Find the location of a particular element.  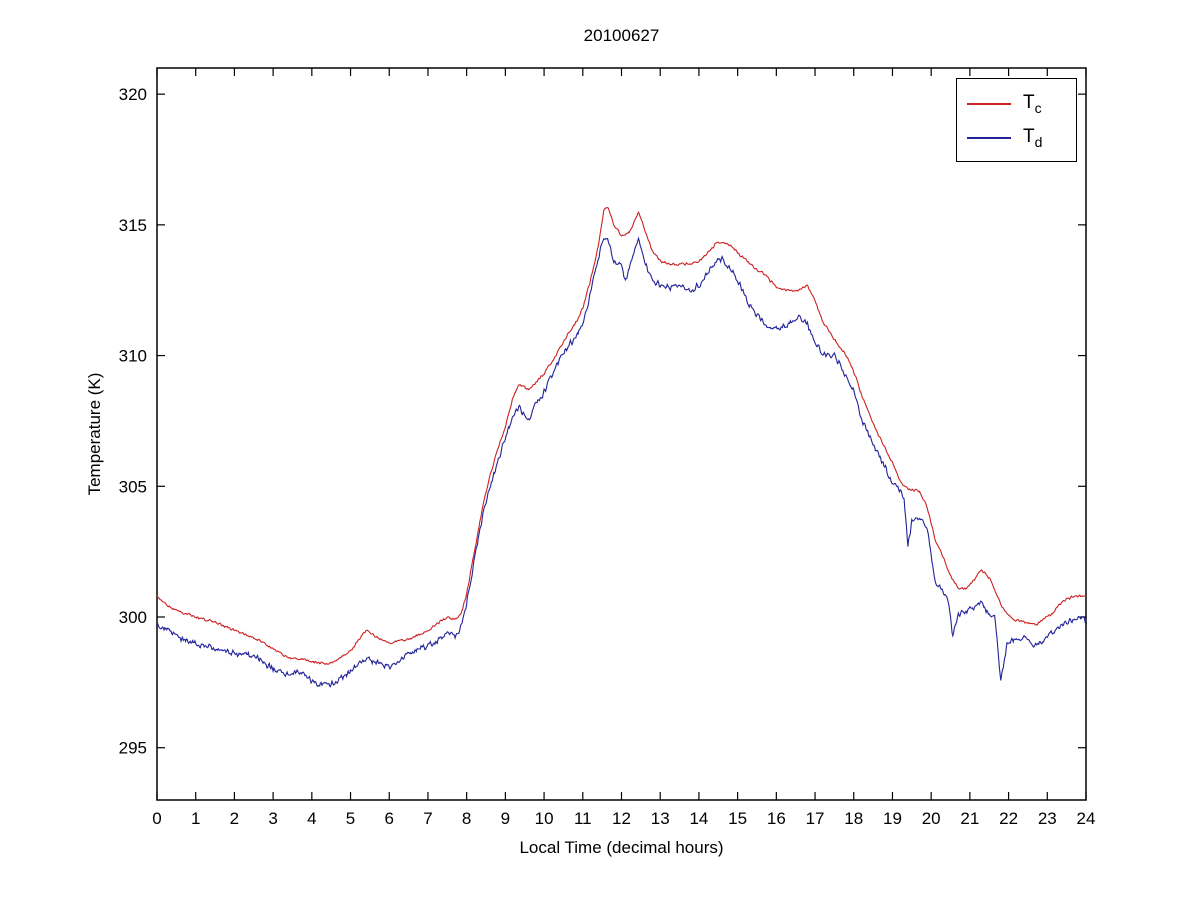

x-tick-label: 18 is located at coordinates (853, 818).